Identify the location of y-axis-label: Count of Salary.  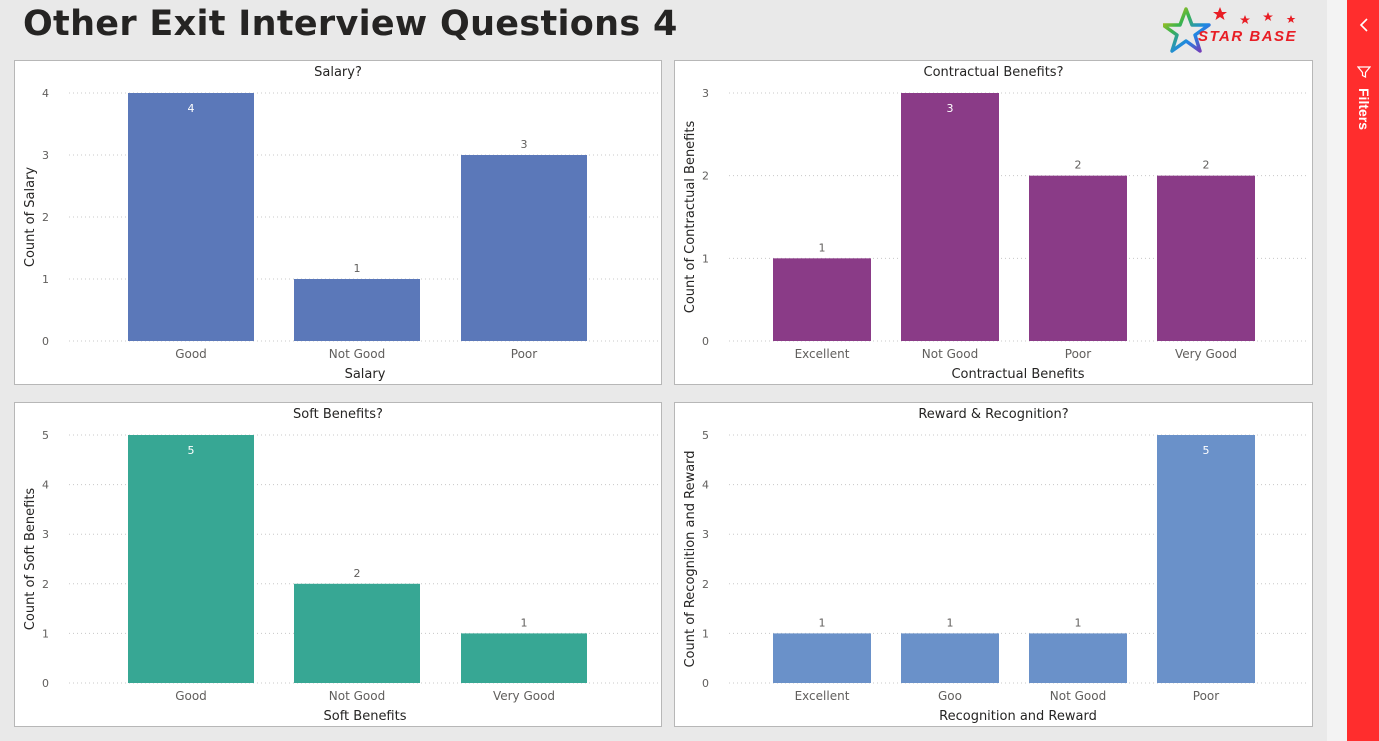
(30, 217).